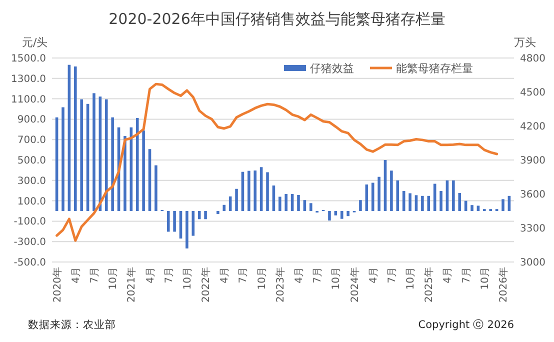 This screenshot has width=554, height=342. I want to click on y2-tick-label: 3600, so click(533, 195).